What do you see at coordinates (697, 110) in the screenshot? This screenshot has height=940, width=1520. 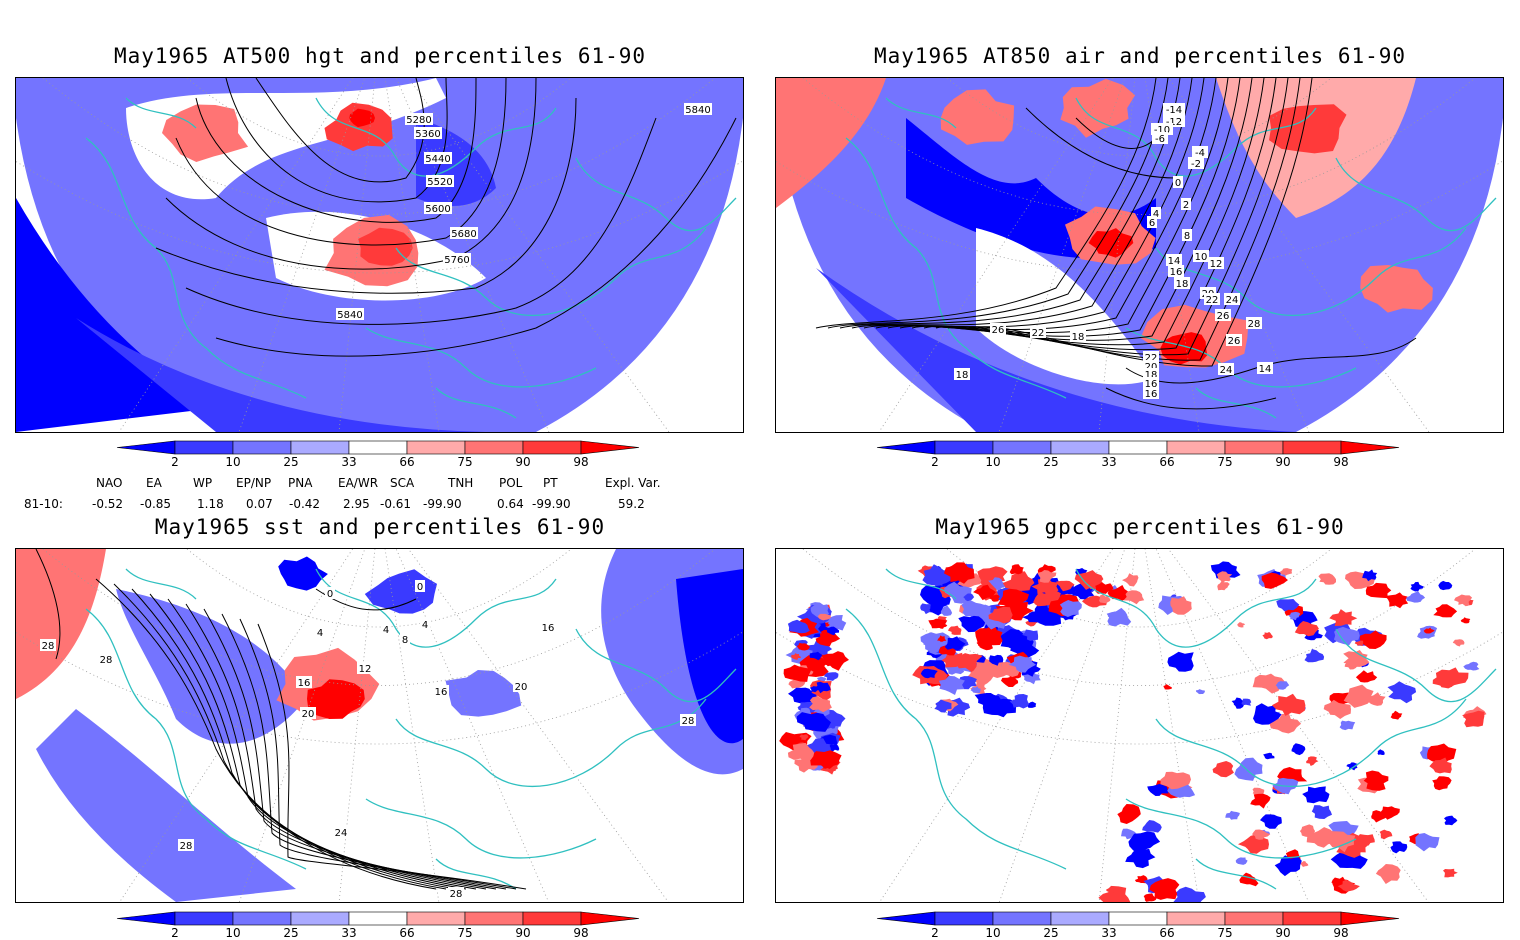 I see `map-hgt500-contour-label: 5840` at bounding box center [697, 110].